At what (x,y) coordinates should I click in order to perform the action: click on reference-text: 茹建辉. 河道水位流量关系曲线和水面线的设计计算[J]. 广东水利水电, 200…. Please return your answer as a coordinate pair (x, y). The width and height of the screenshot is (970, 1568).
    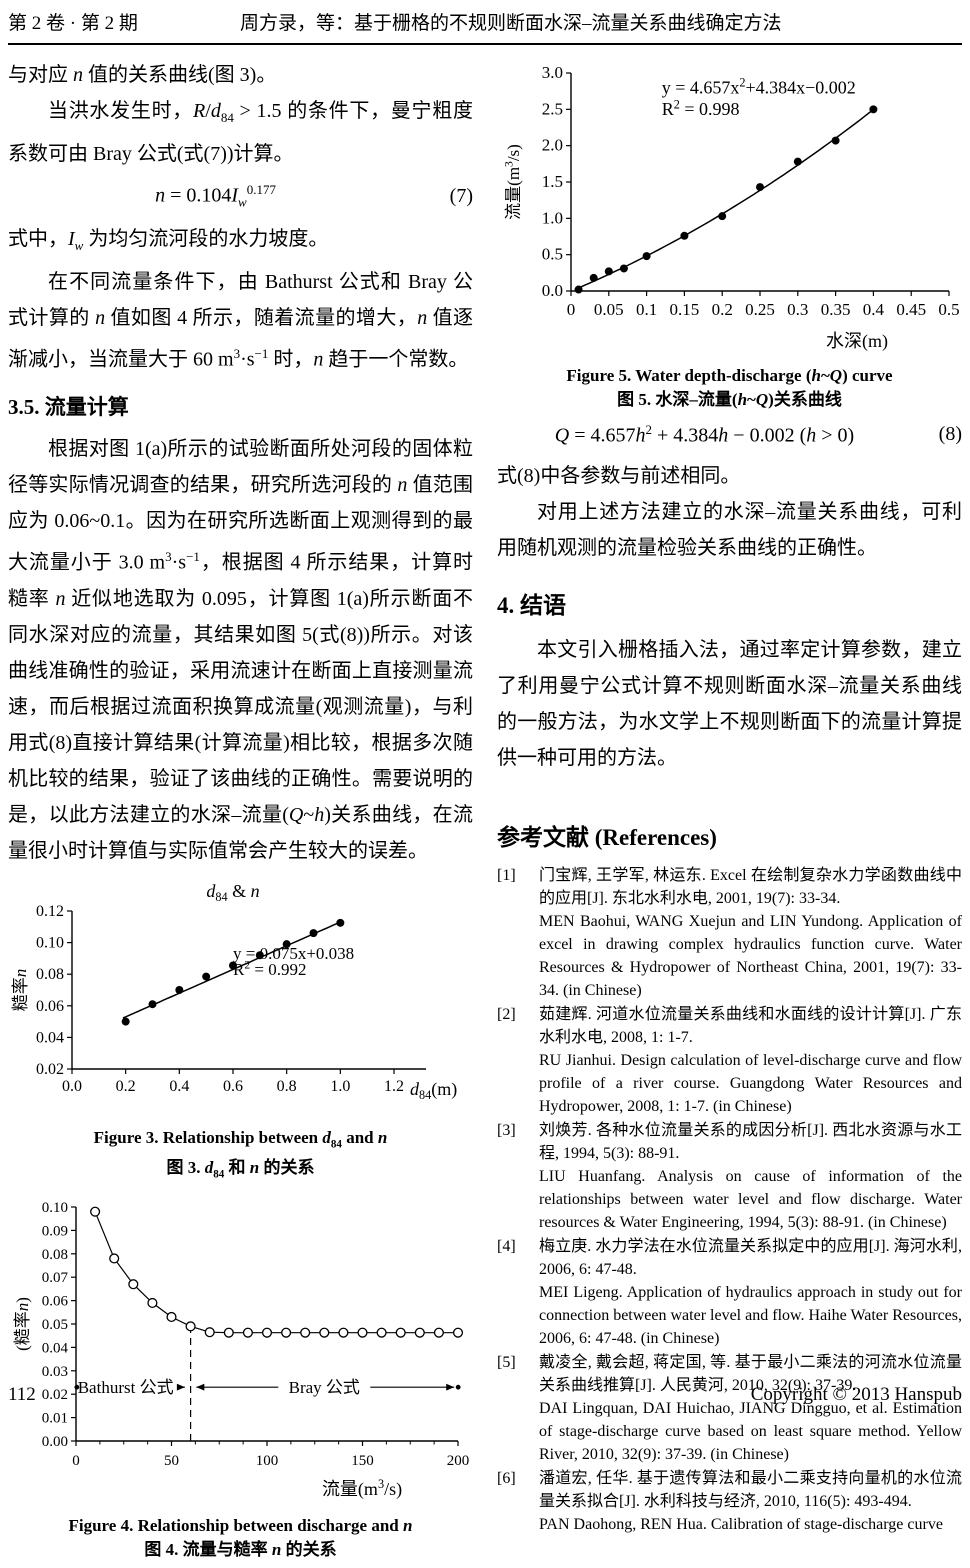
    Looking at the image, I should click on (750, 1060).